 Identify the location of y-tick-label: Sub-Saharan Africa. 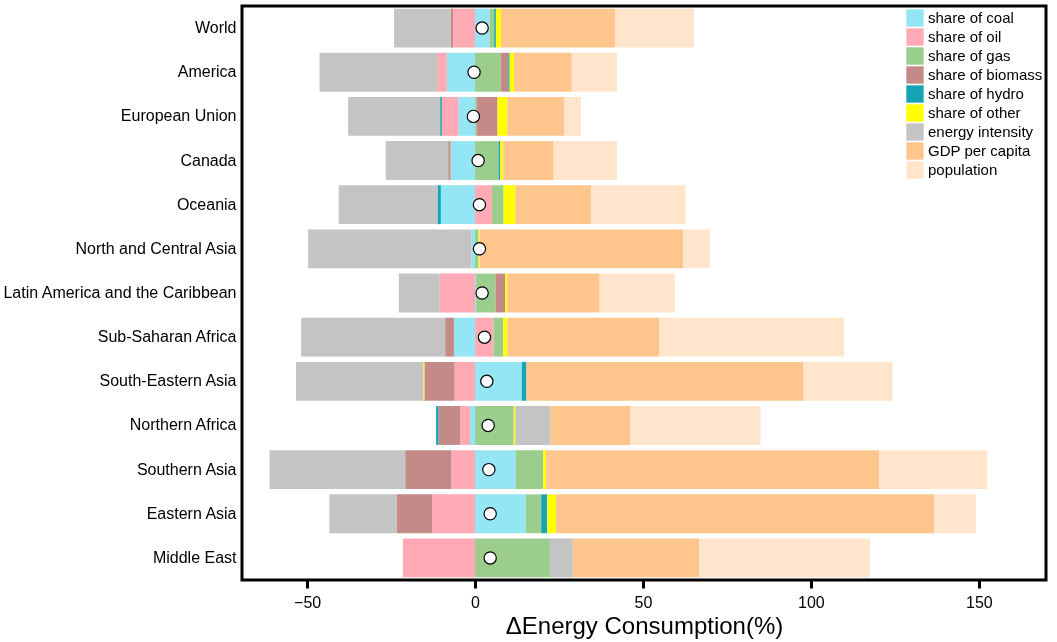
(167, 337).